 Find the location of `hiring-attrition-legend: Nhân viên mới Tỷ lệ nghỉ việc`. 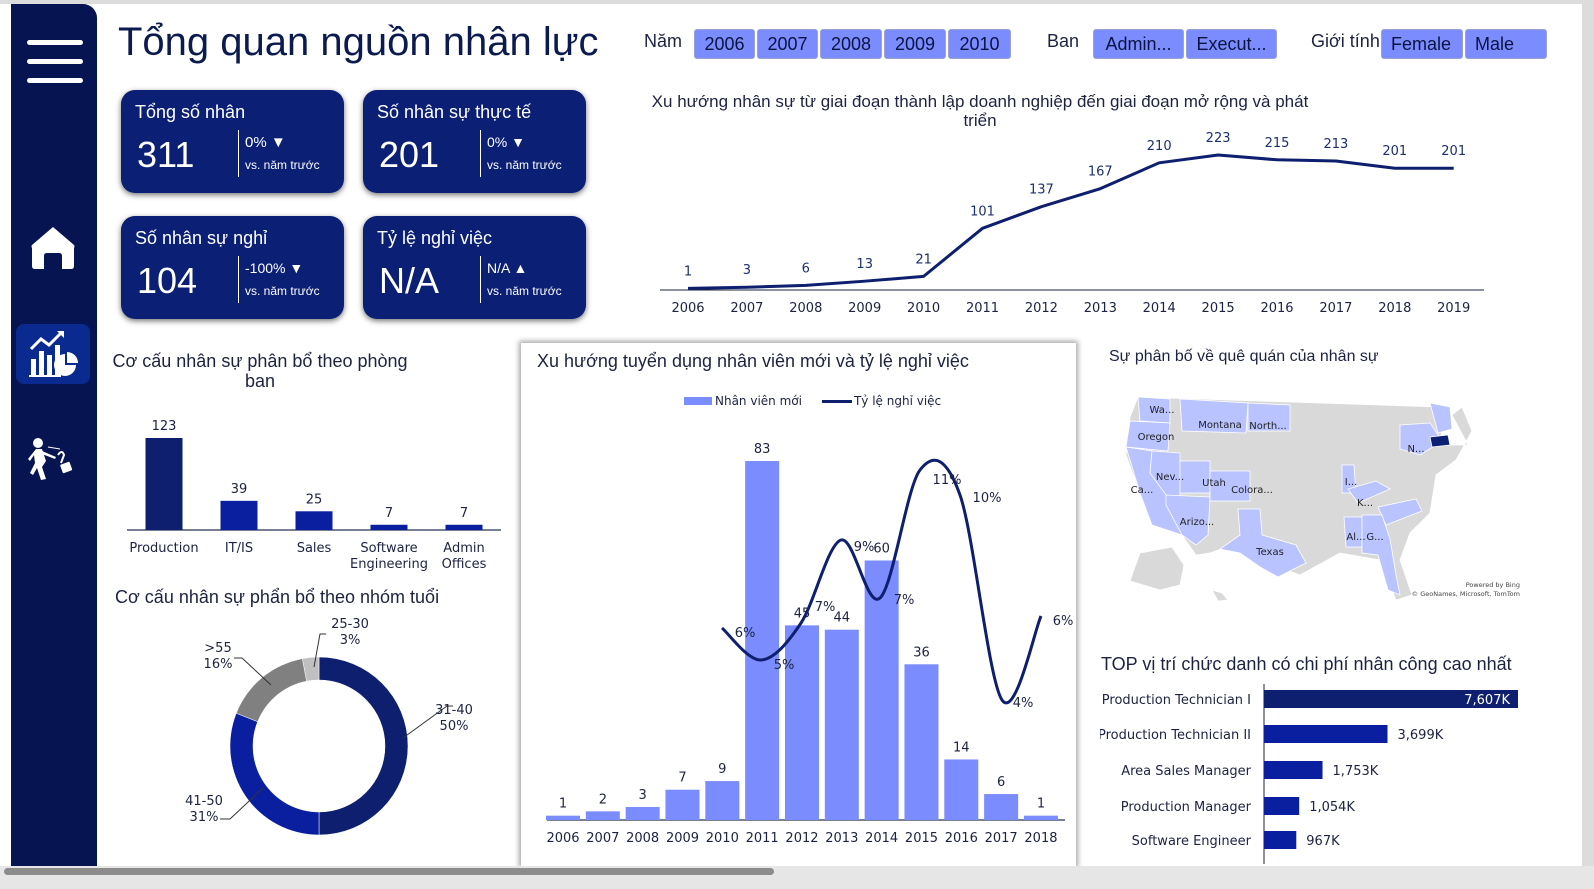

hiring-attrition-legend: Nhân viên mới Tỷ lệ nghỉ việc is located at coordinates (812, 401).